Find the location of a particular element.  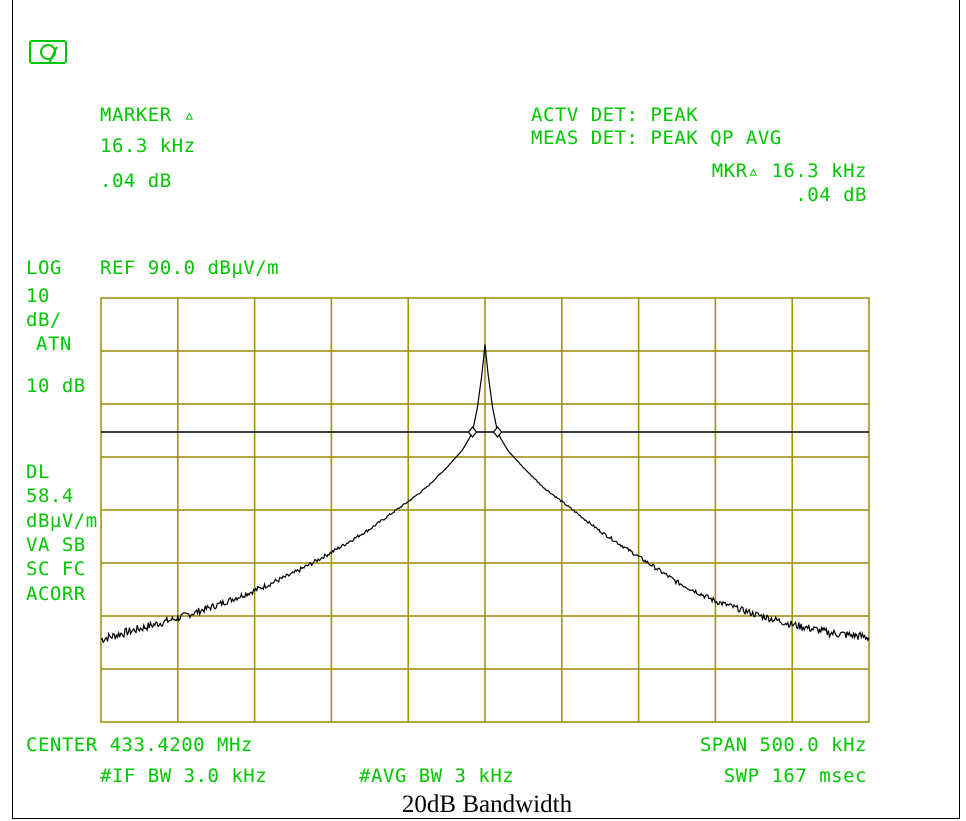

div-value: 10 is located at coordinates (38, 296).